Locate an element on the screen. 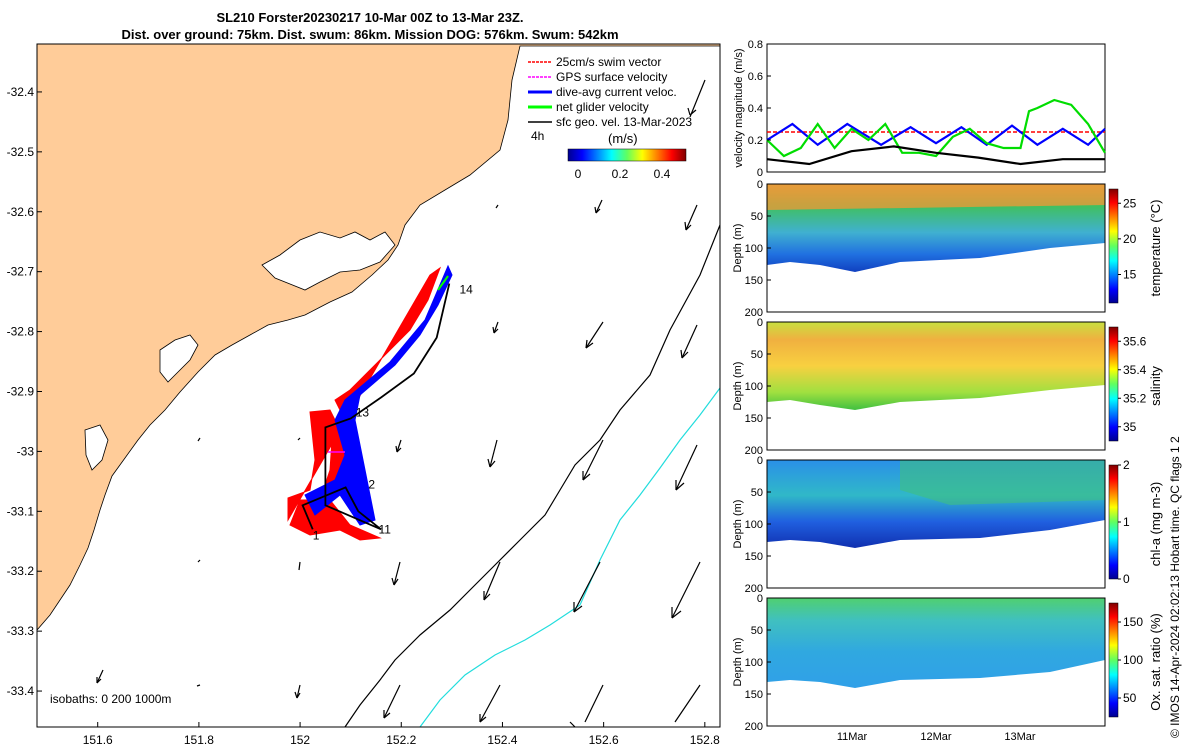  sal-ylabel: Depth (m) is located at coordinates (738, 386).